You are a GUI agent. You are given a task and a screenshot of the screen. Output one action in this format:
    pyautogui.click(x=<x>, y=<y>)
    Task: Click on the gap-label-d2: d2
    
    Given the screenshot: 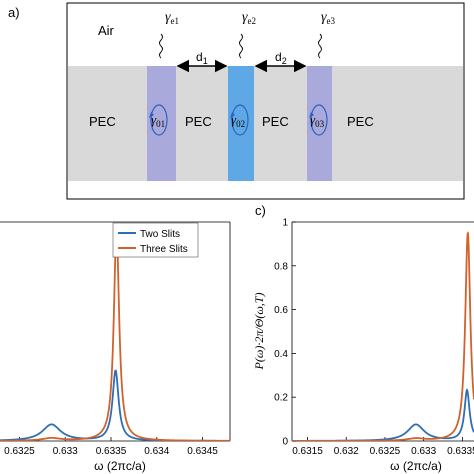 What is the action you would take?
    pyautogui.click(x=281, y=58)
    